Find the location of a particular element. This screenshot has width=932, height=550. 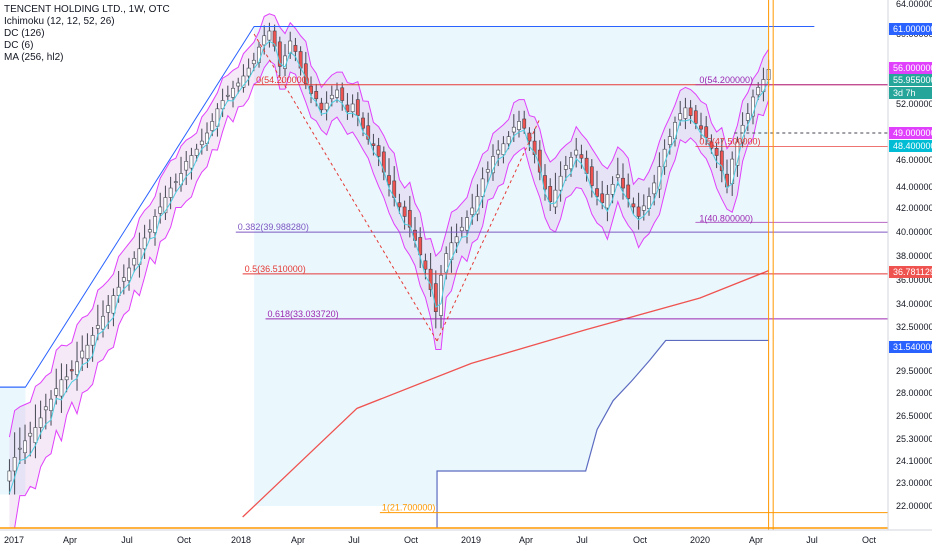

ichimoku-cloud-left is located at coordinates (13, 441).